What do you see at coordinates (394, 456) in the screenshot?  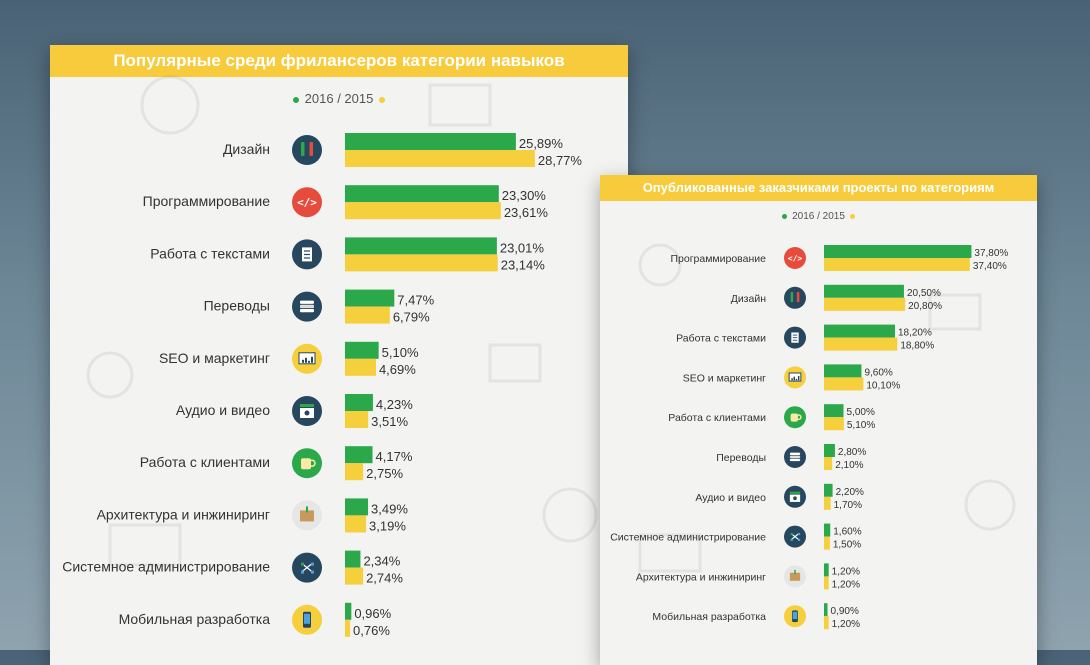 I see `value-label-2016: 4,17%` at bounding box center [394, 456].